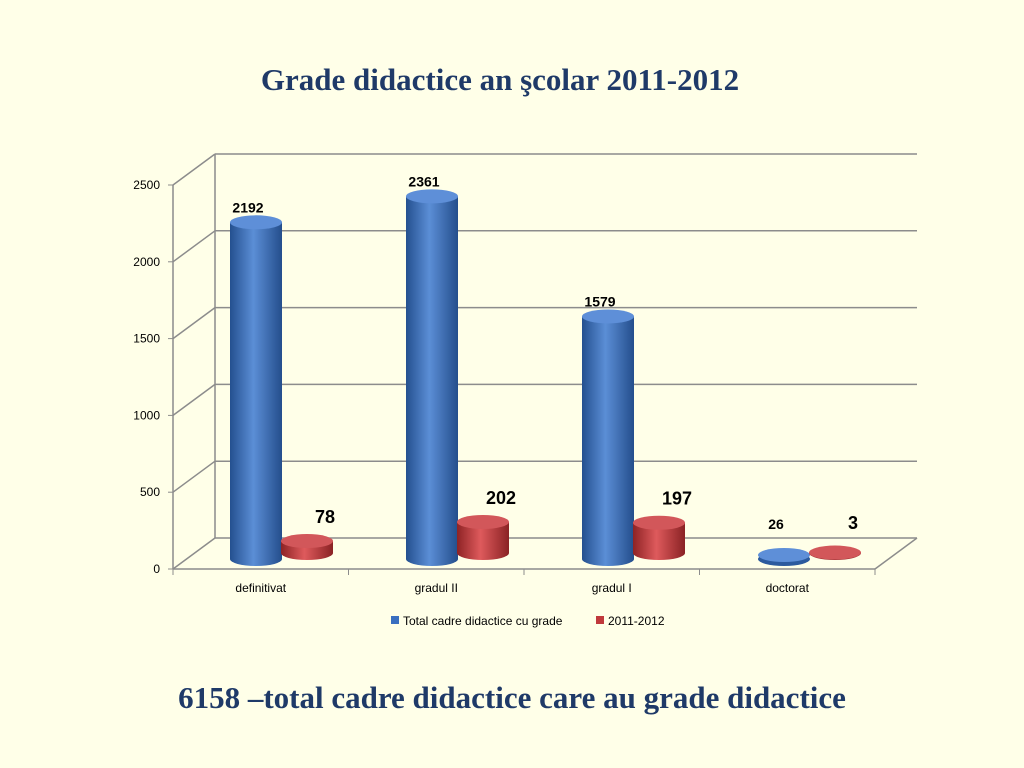 This screenshot has width=1024, height=768. What do you see at coordinates (896, 553) in the screenshot?
I see `floor-edge` at bounding box center [896, 553].